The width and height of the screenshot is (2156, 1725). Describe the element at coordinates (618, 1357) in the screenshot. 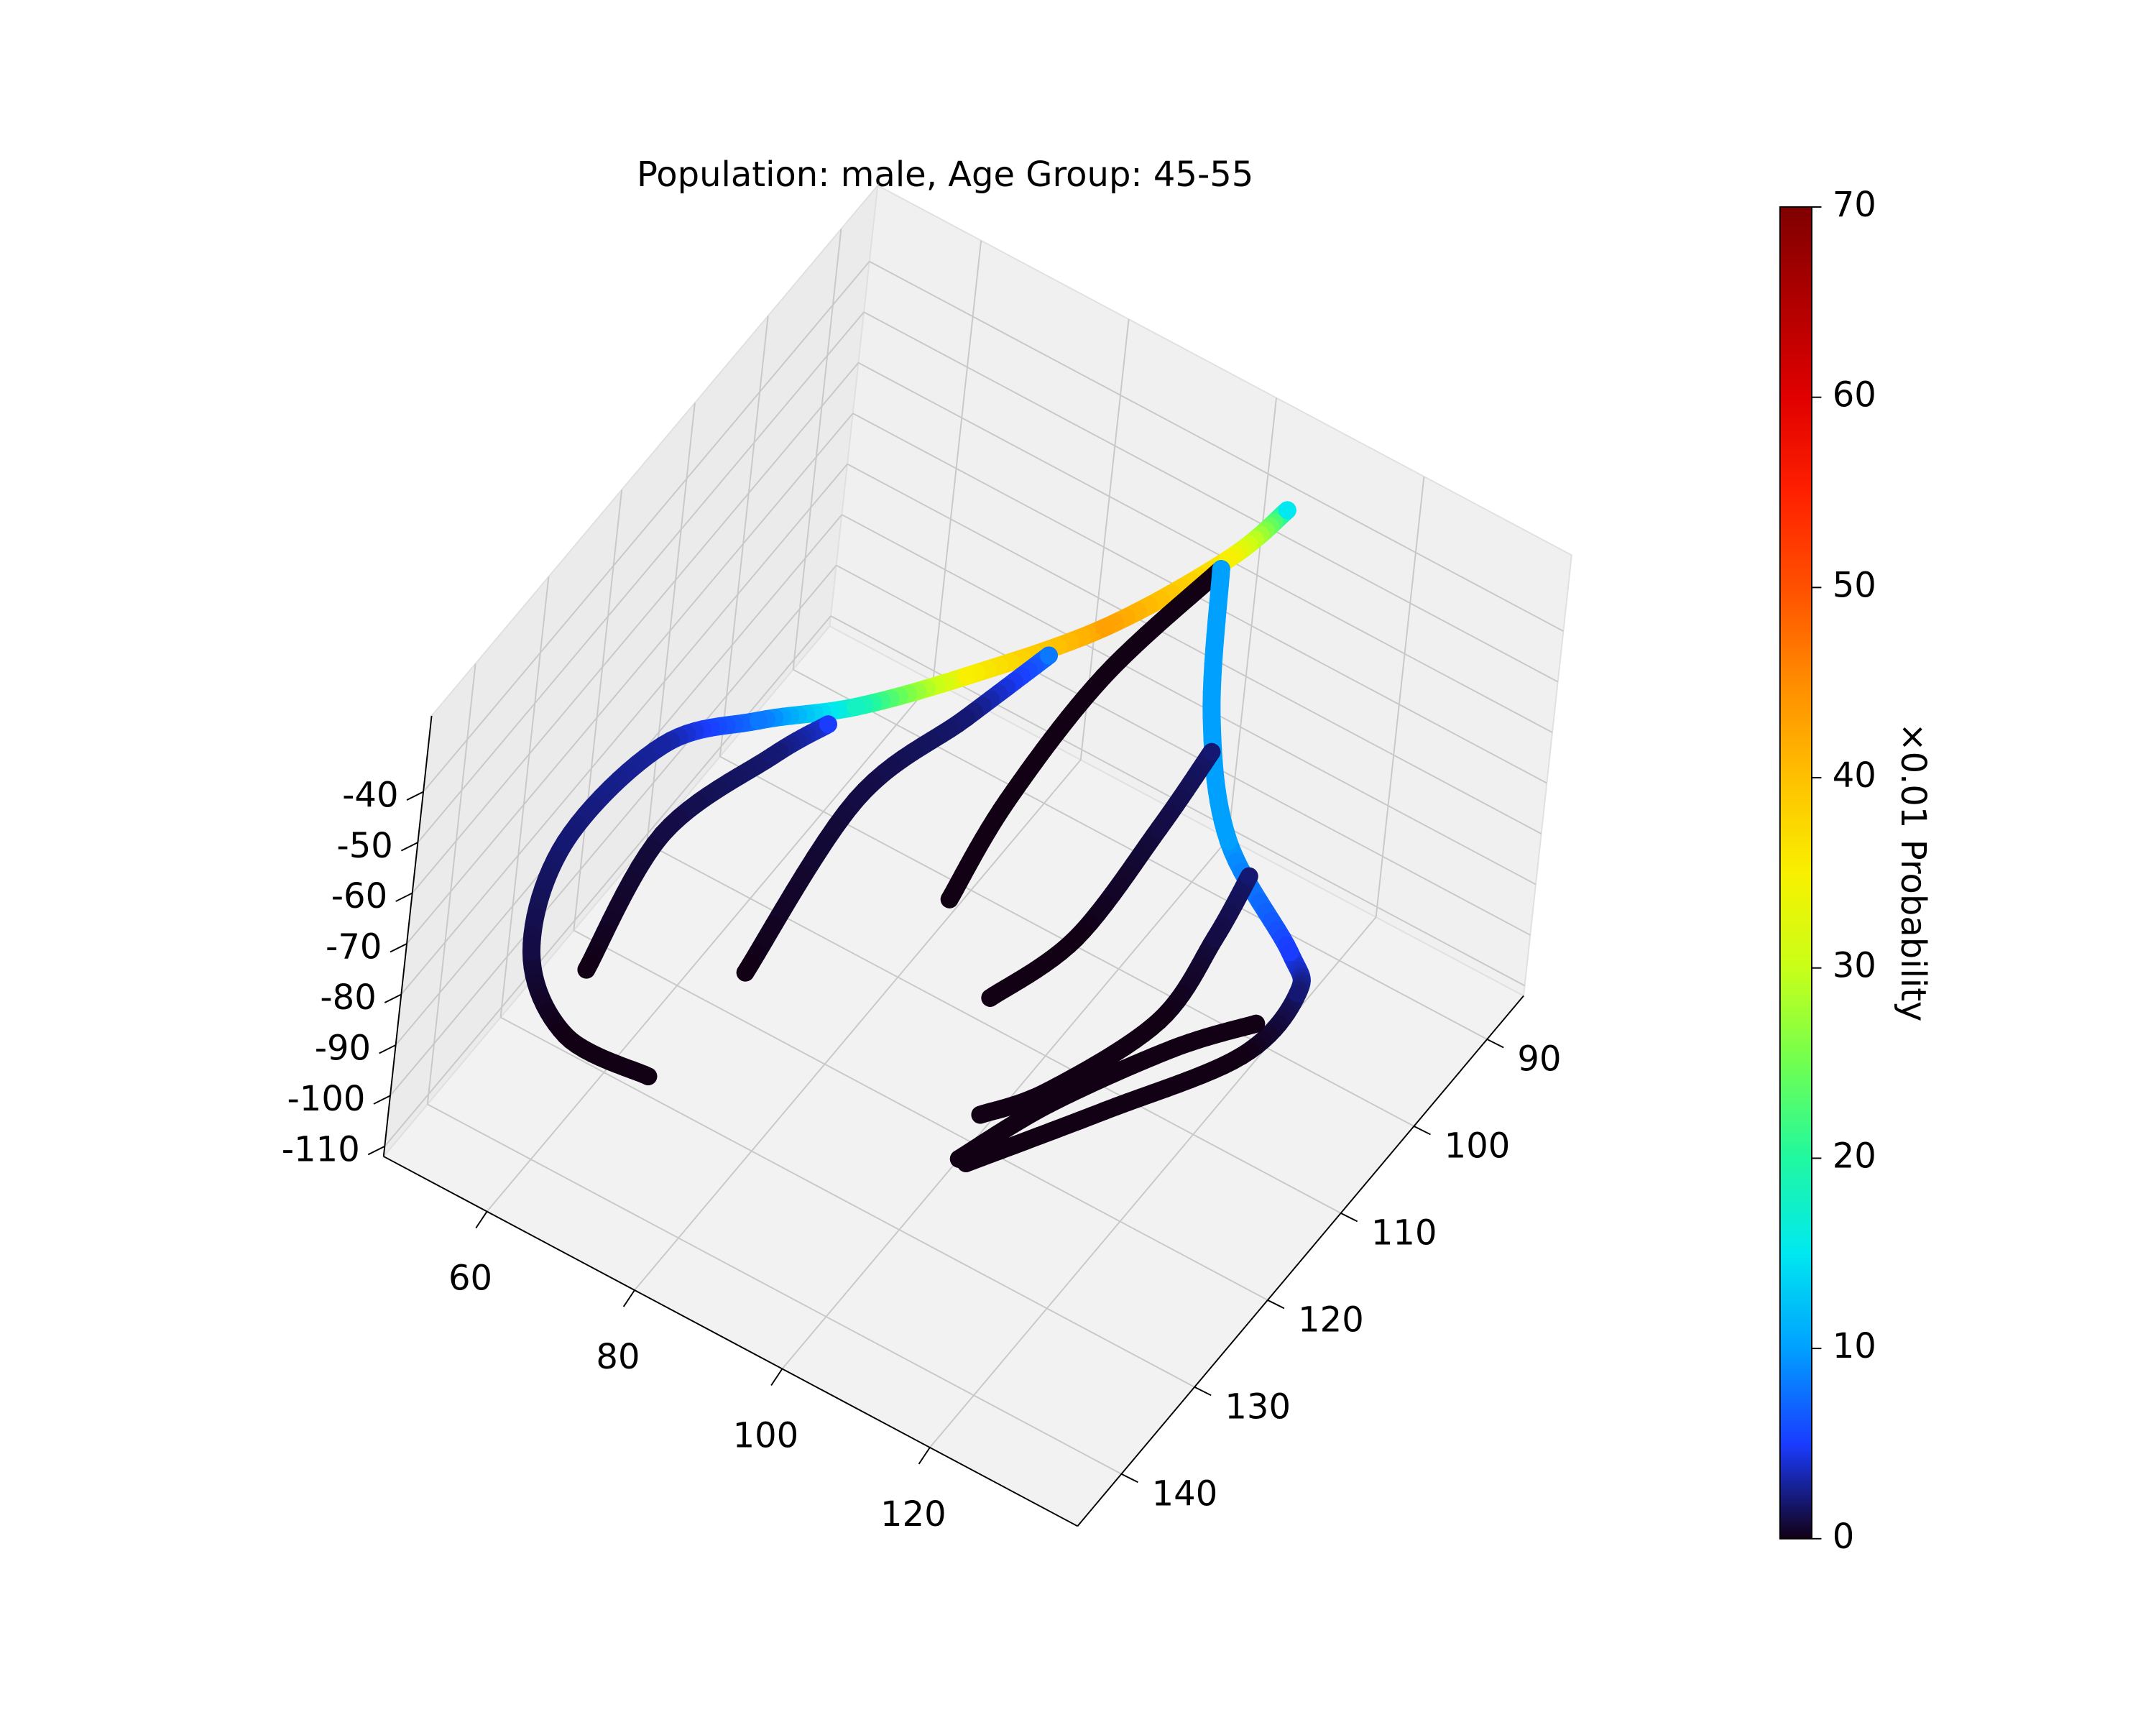

I see `x-tick-label: 80` at that location.